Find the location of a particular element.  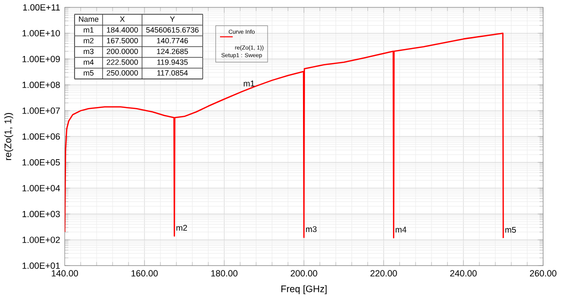

y-axis-title: re(Zo(1, 1)) is located at coordinates (9, 136).